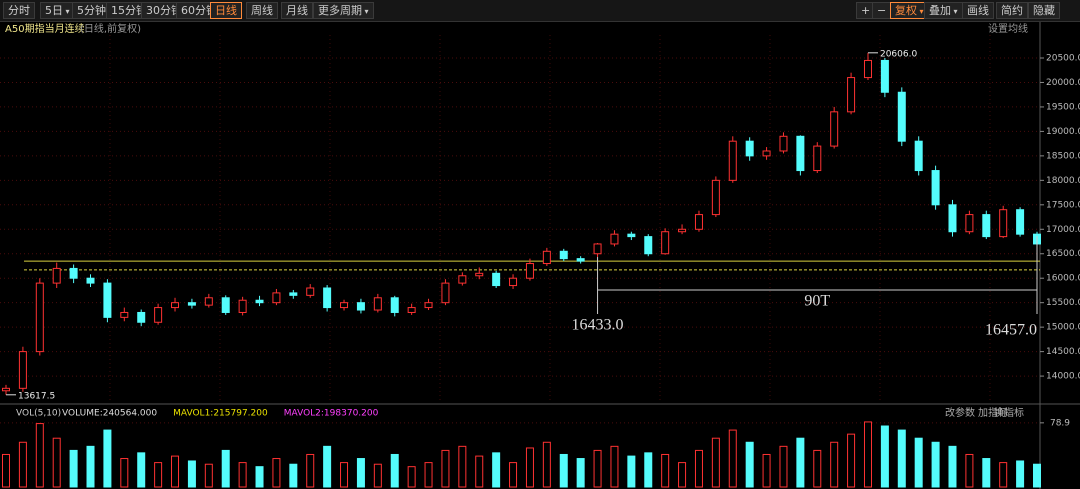 The width and height of the screenshot is (1080, 489). What do you see at coordinates (38, 414) in the screenshot?
I see `volume-title: VOL(5,10)` at bounding box center [38, 414].